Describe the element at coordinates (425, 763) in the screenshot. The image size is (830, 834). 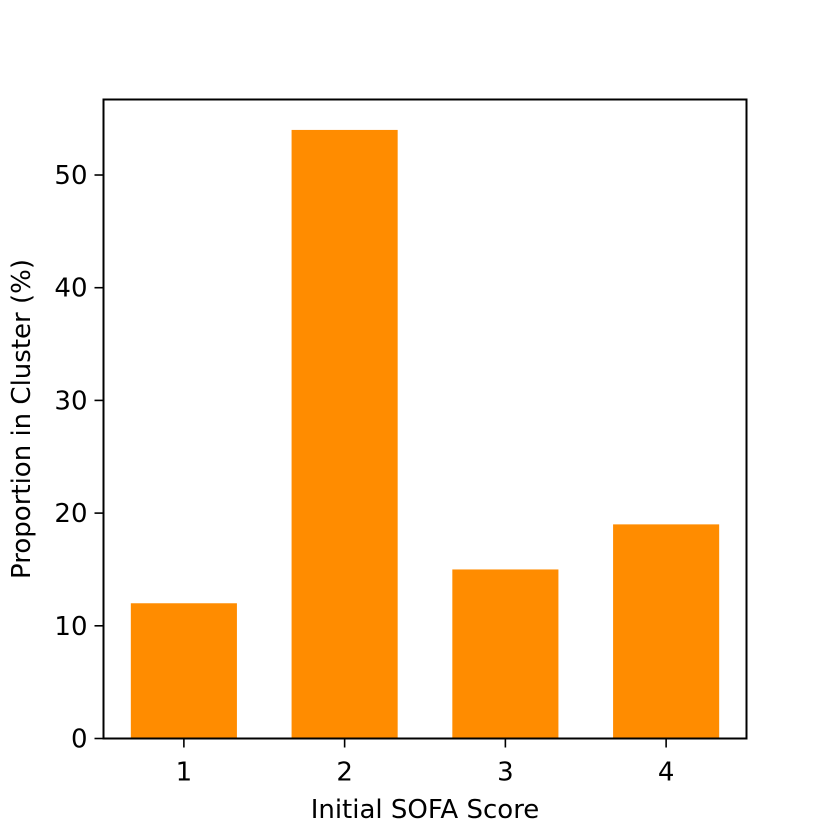
I see `x-axis: 1 2 3 4` at that location.